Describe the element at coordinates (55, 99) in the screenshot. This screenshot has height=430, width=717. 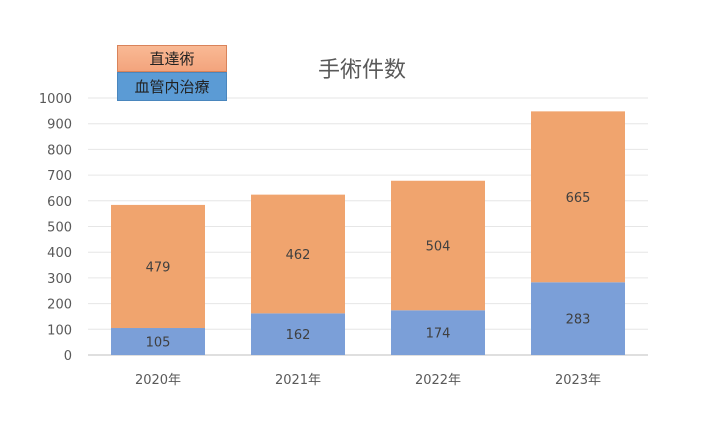
I see `y-tick-label: 1000` at that location.